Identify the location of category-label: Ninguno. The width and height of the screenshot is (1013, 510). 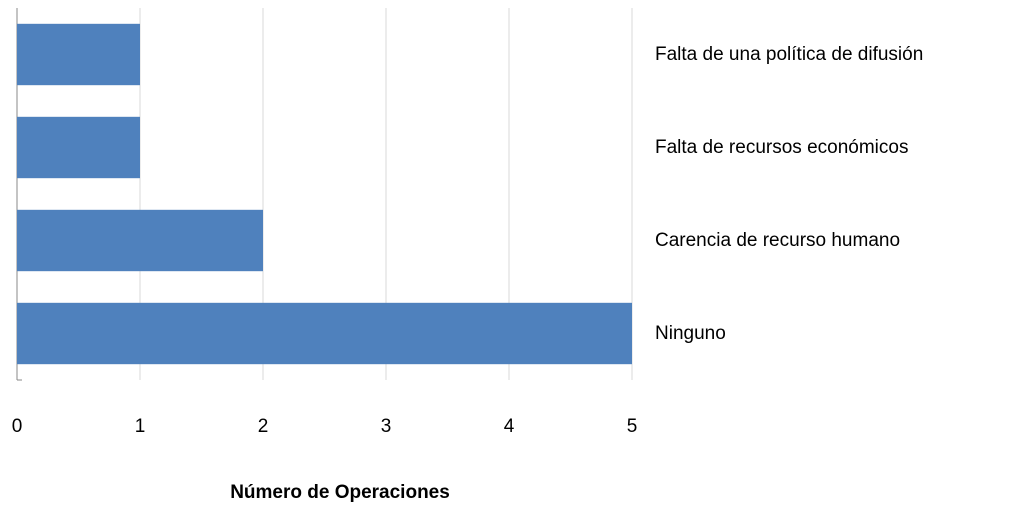
(690, 333).